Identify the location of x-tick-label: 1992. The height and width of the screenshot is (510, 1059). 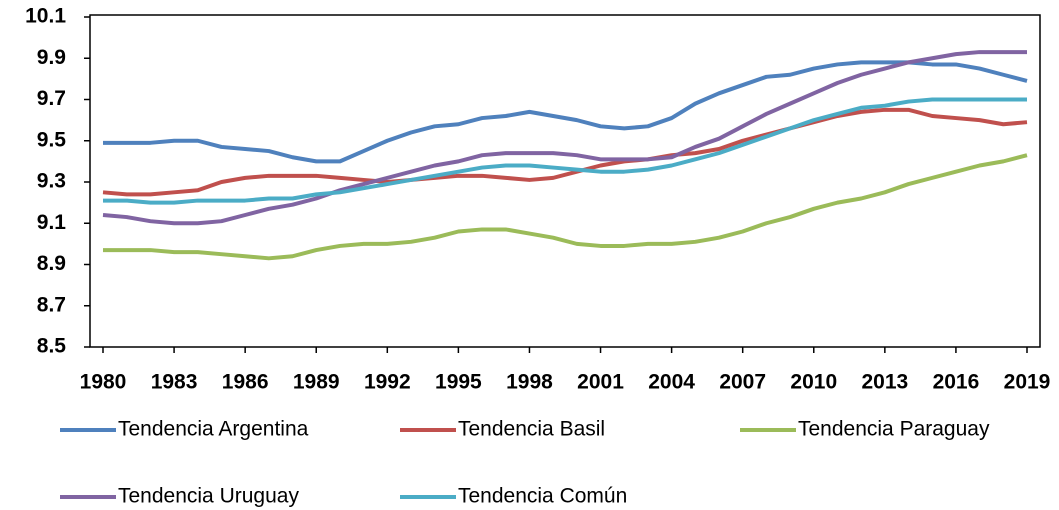
(387, 382).